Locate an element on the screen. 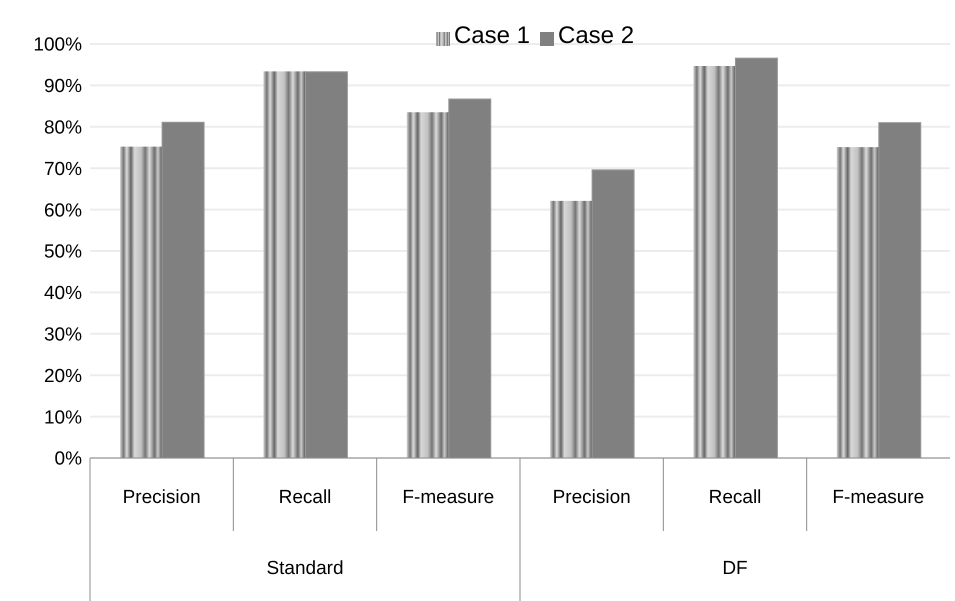  y-tick-label: 60% is located at coordinates (63, 211).